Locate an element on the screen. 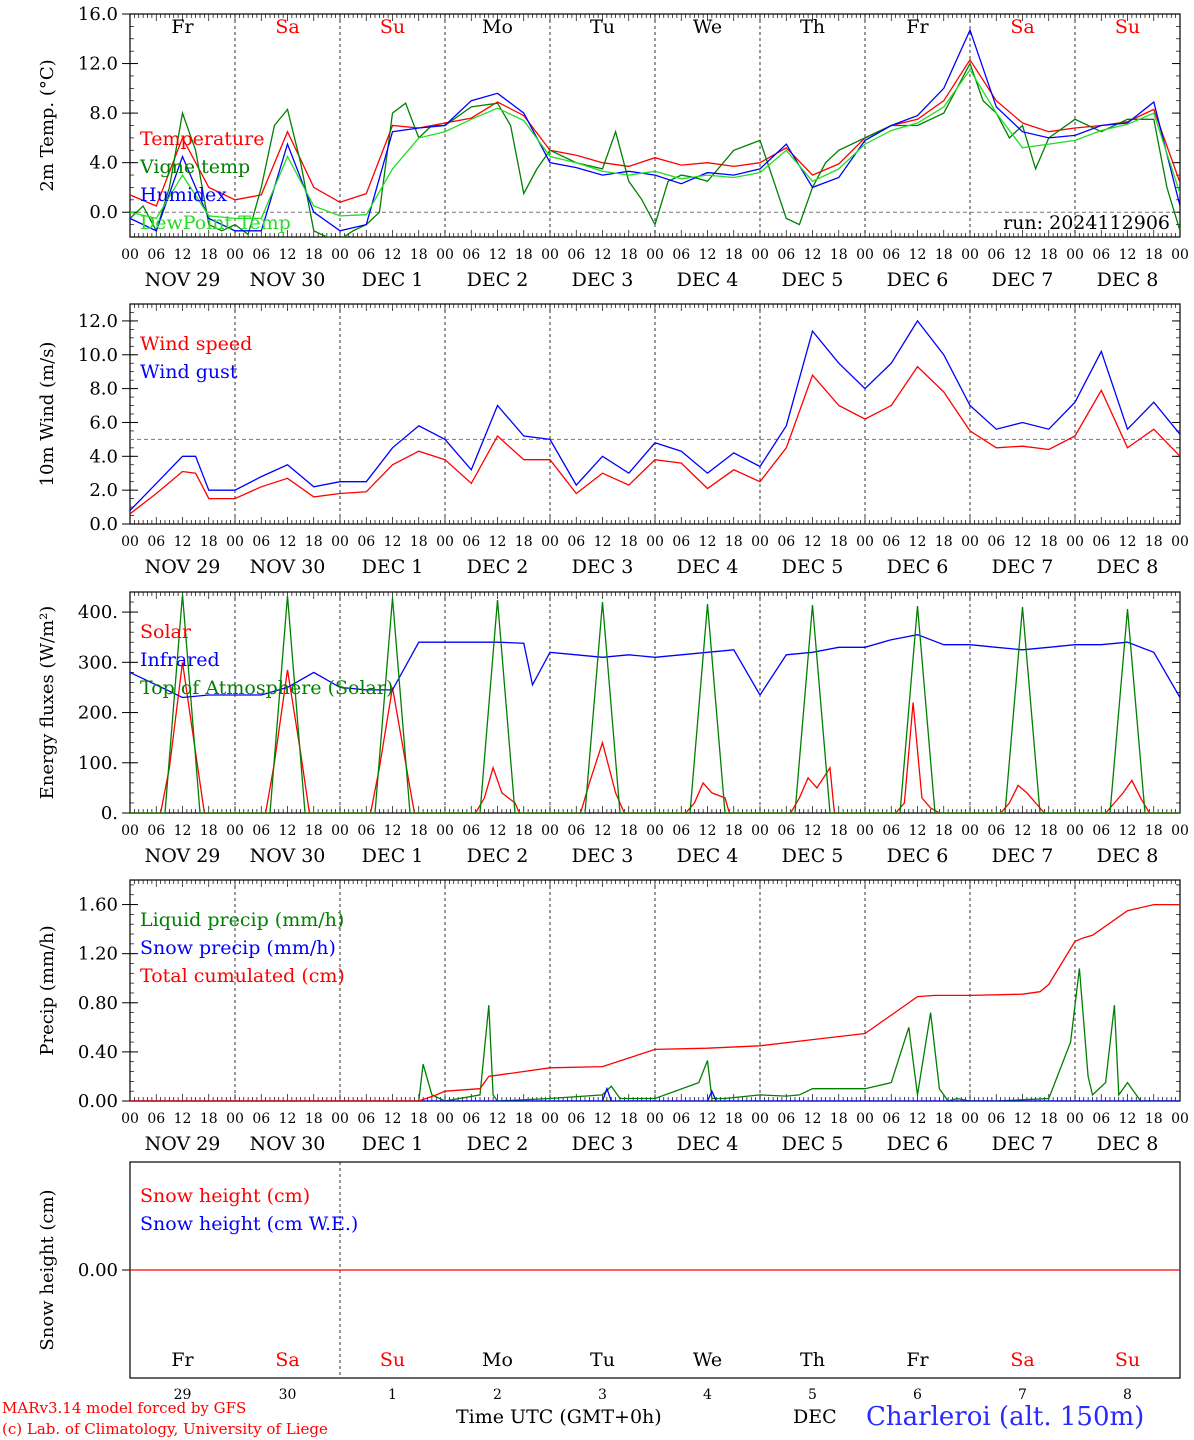  day-name: Sa is located at coordinates (287, 27).